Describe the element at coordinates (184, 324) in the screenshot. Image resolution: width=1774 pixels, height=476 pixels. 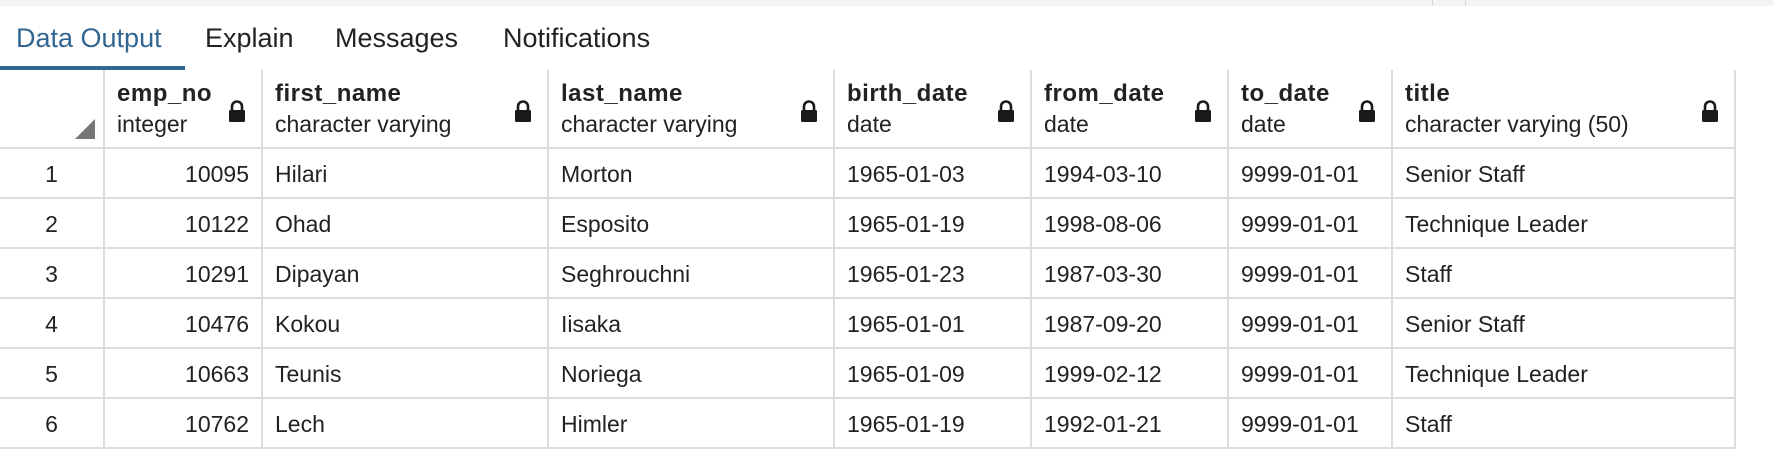
I see `cell-emp-no: 10476` at that location.